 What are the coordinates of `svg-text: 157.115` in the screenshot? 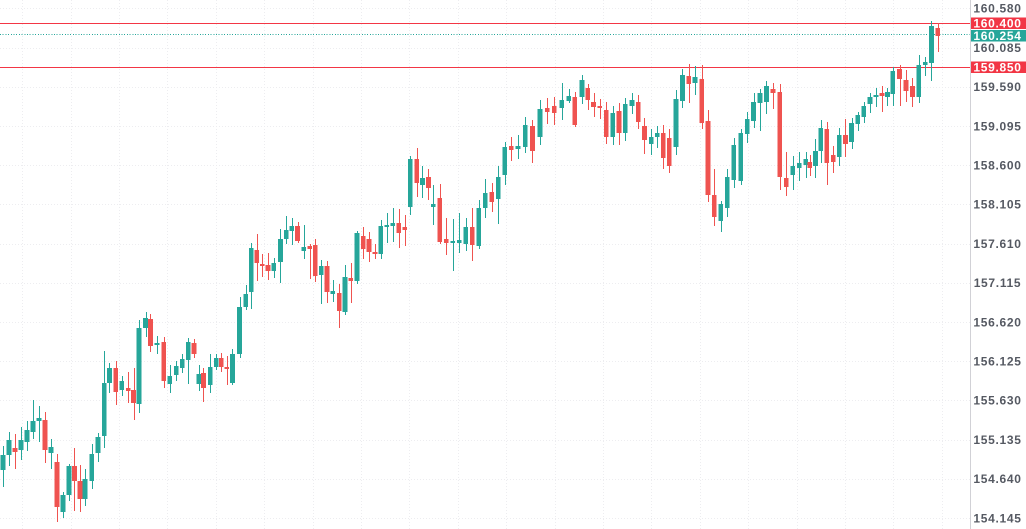 It's located at (998, 283).